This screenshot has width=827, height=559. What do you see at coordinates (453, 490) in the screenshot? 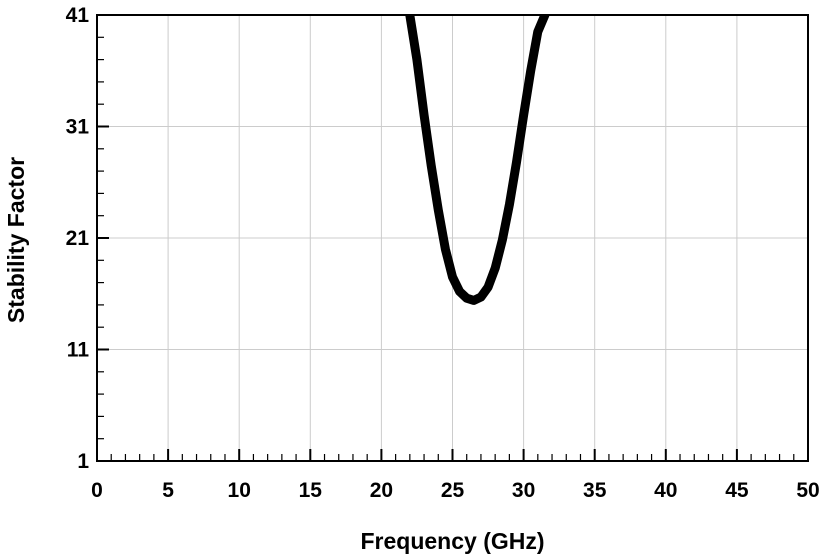
I see `x-tick-label: 25` at bounding box center [453, 490].